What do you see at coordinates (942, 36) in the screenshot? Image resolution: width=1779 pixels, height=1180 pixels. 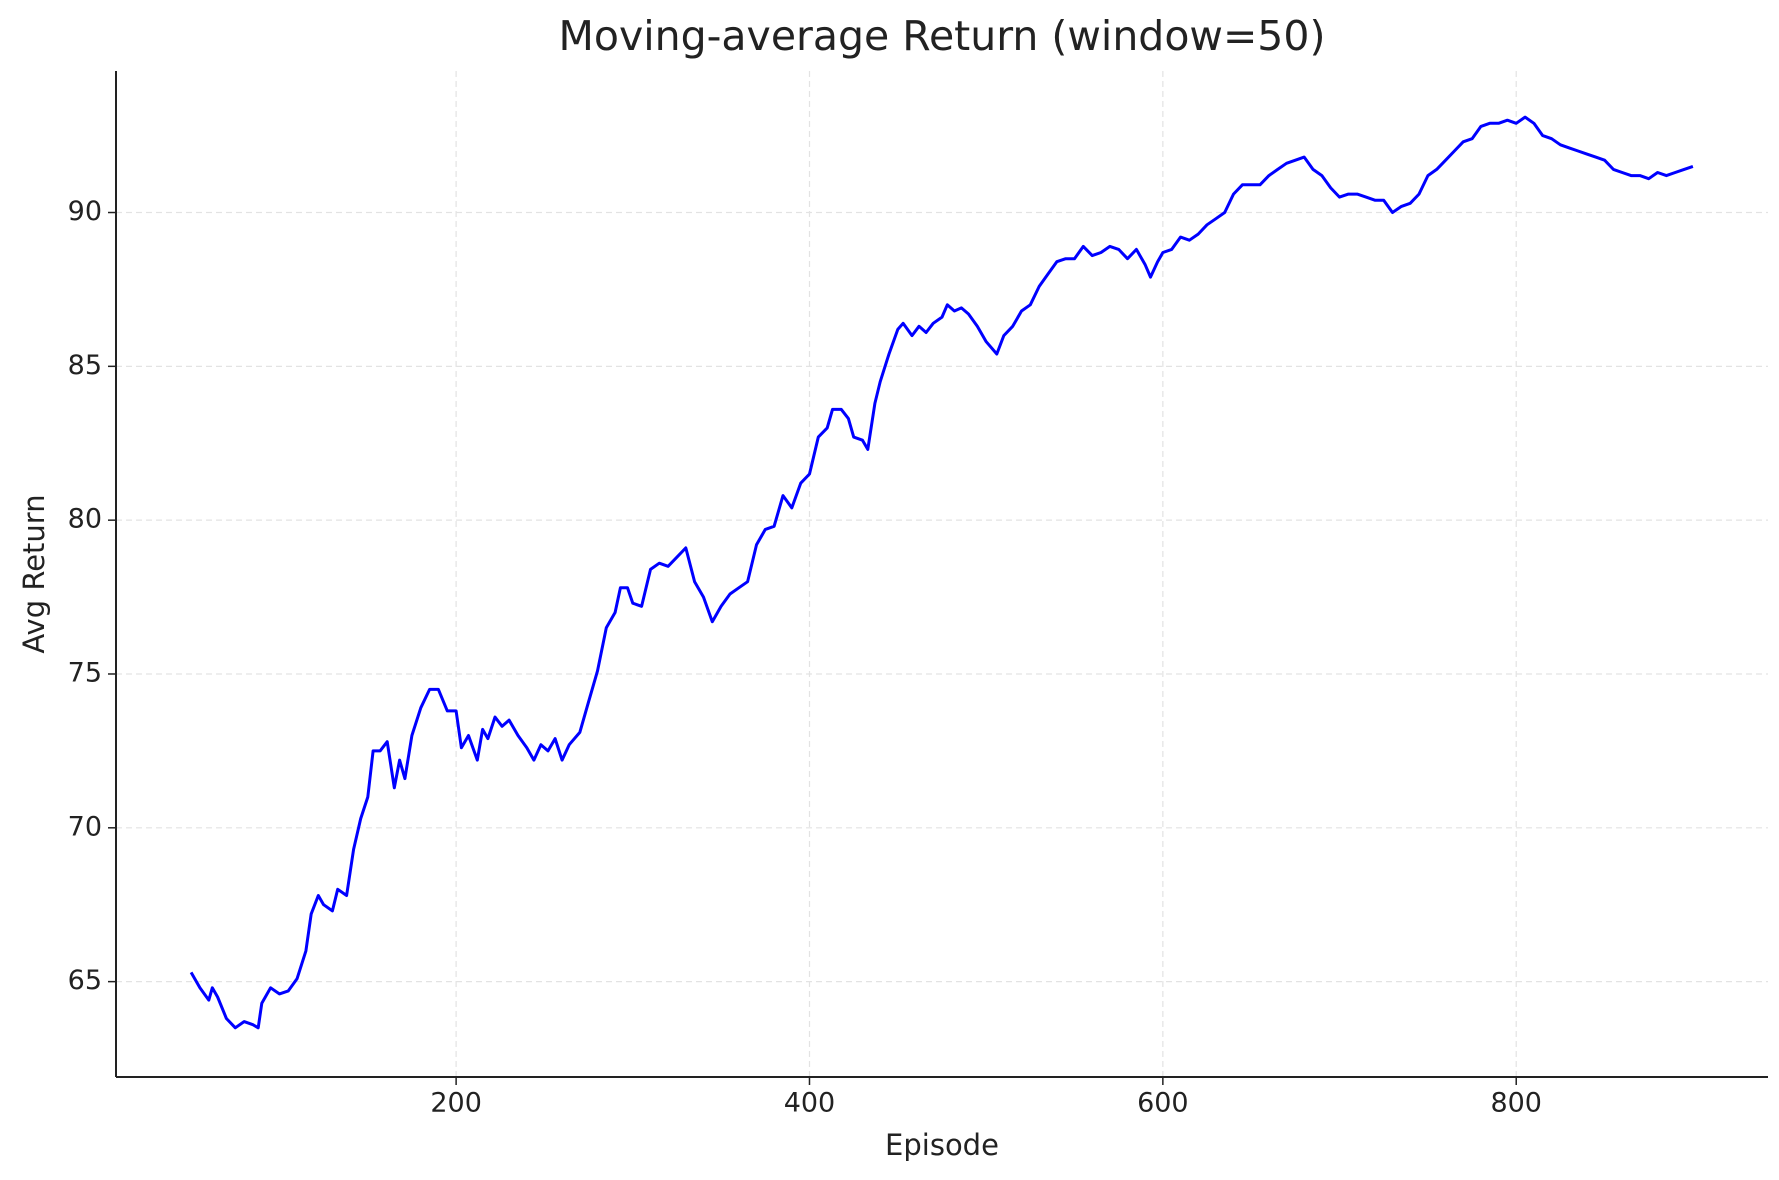 I see `chart-title: Moving-average Return (window=50)` at bounding box center [942, 36].